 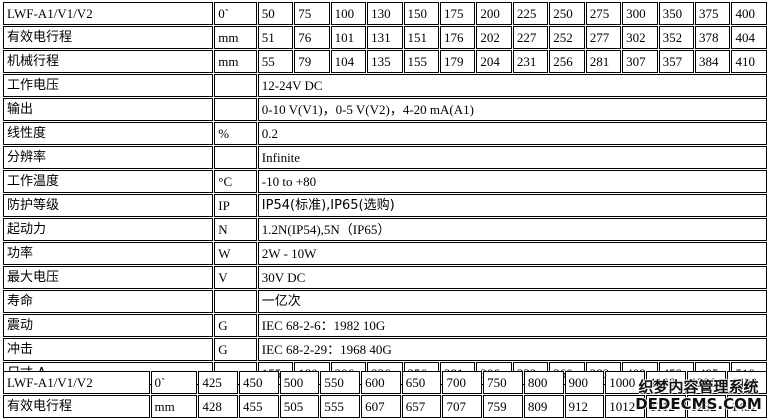 What do you see at coordinates (457, 37) in the screenshot?
I see `cell-value: 176` at bounding box center [457, 37].